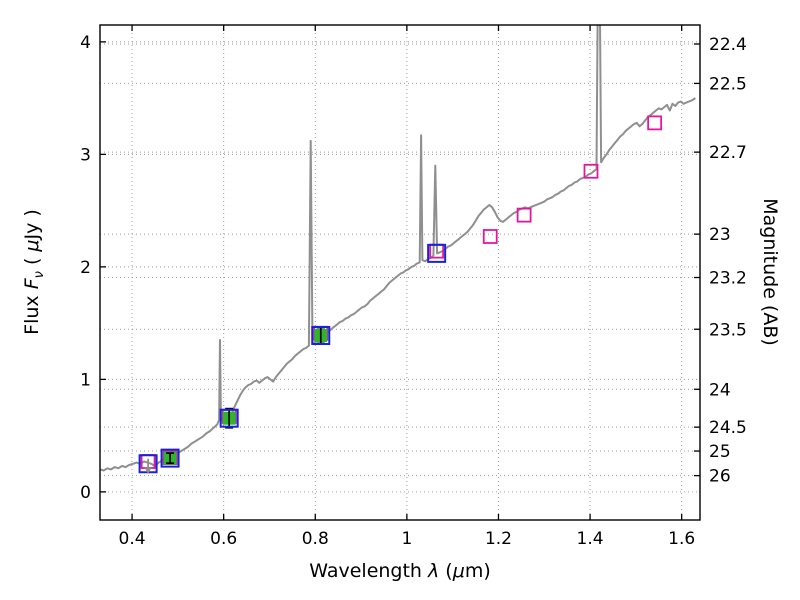 This screenshot has height=600, width=800. What do you see at coordinates (728, 428) in the screenshot?
I see `tick-label: 24.5` at bounding box center [728, 428].